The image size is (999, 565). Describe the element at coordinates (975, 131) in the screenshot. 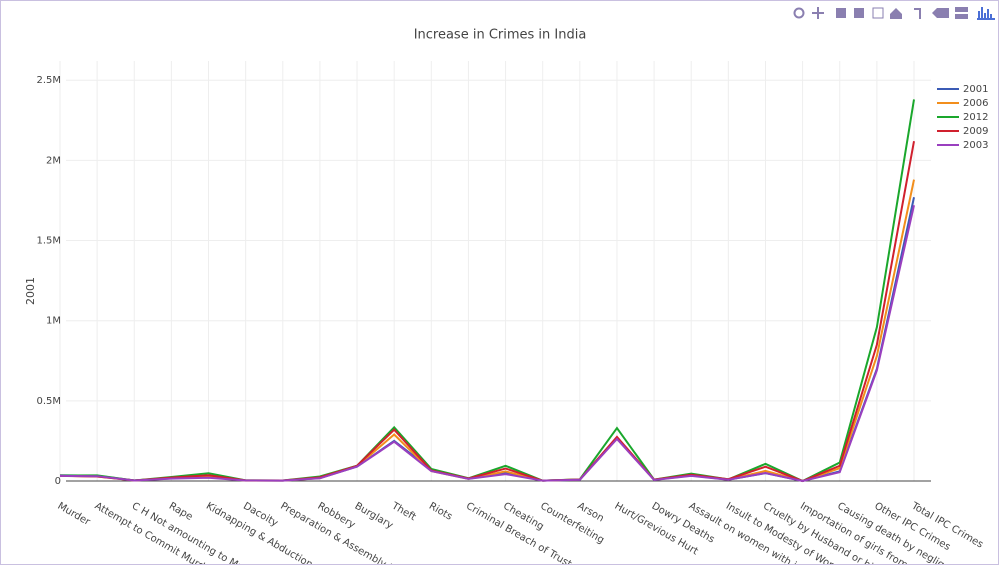

I see `legend-label: 2009` at that location.